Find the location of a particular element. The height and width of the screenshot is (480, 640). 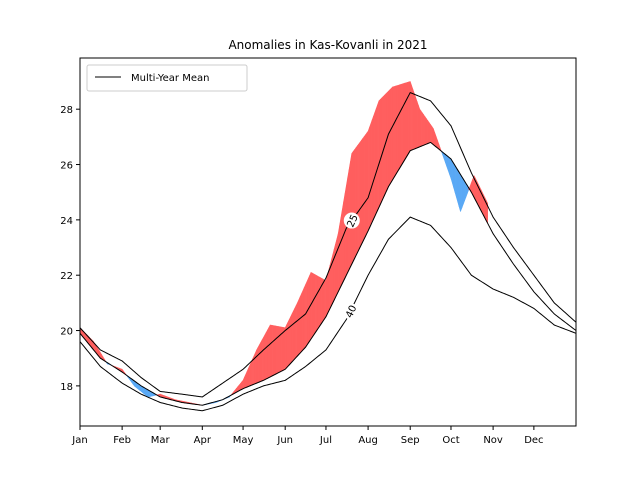

y-tick-label-22: 22 is located at coordinates (66, 276).